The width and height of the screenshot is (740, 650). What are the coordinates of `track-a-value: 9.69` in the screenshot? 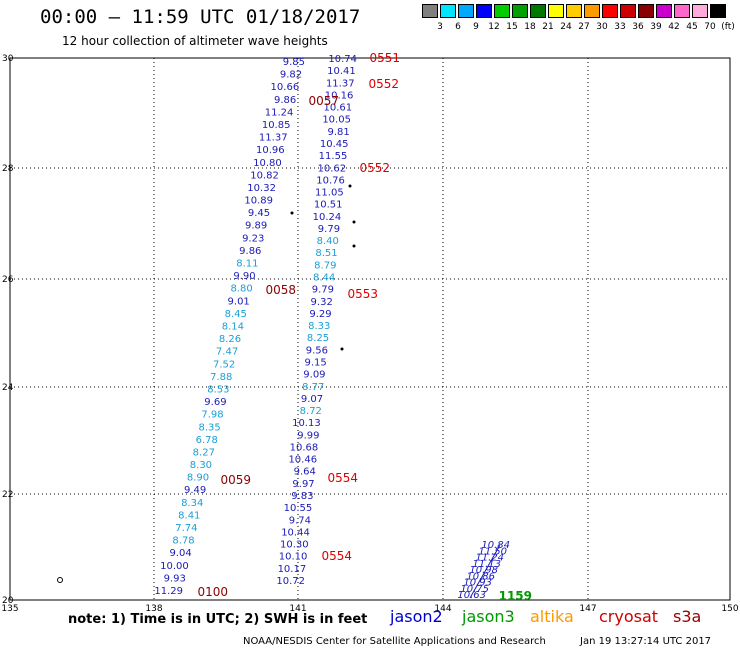 It's located at (215, 402).